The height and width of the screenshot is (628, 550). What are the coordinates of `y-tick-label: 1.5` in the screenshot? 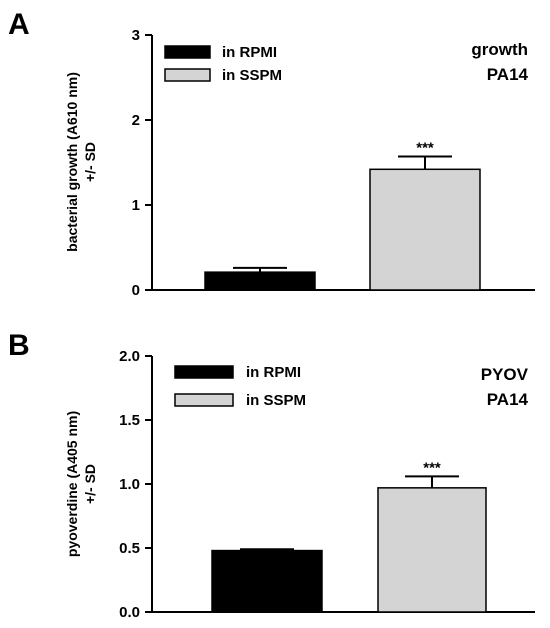 It's located at (129, 420).